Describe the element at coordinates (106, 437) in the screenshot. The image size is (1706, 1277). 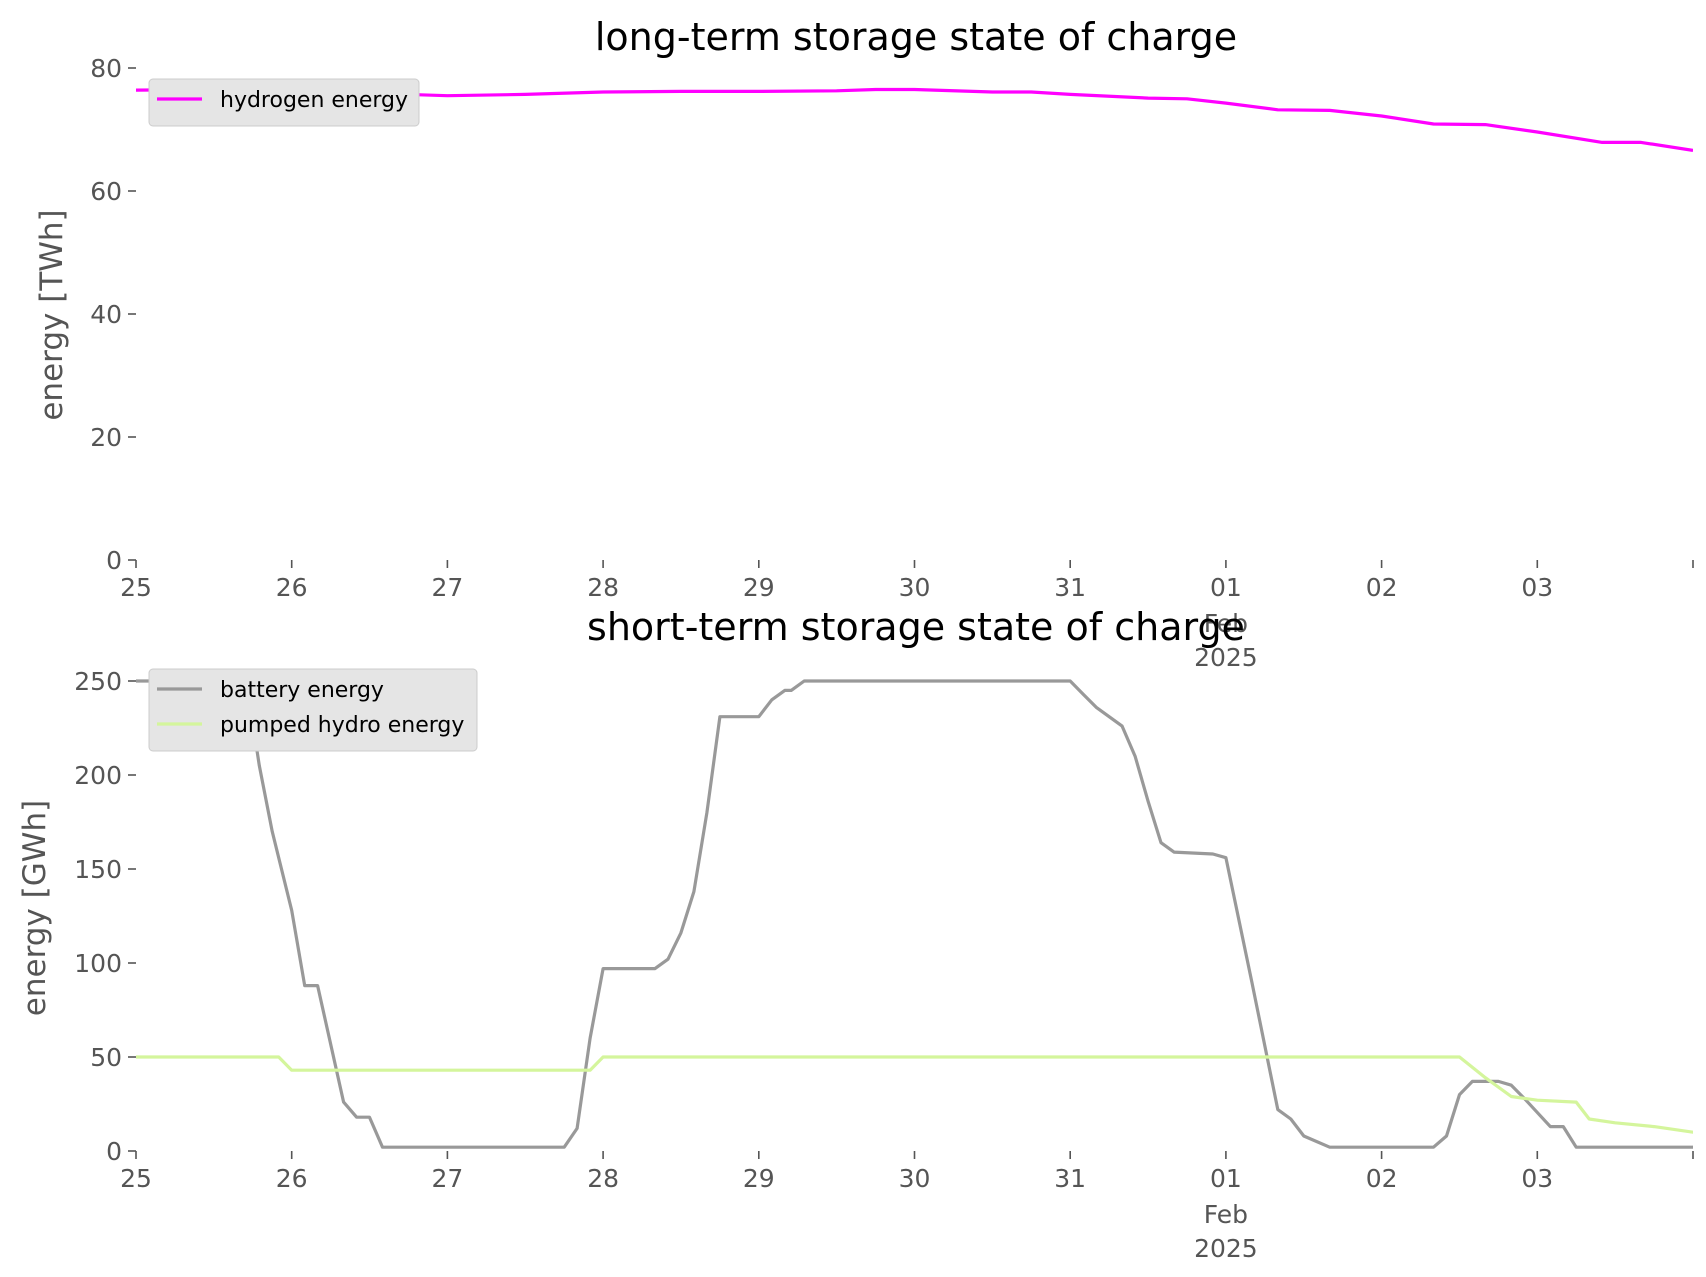
I see `y-tick-label: 20` at that location.